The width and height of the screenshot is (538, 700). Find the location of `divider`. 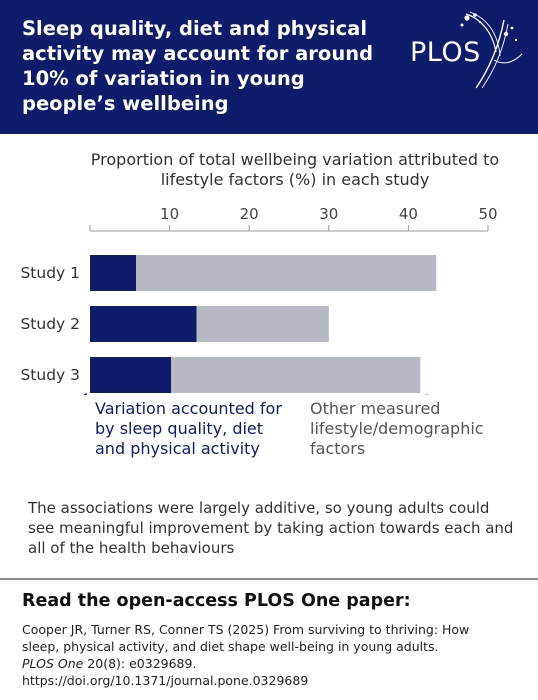

divider is located at coordinates (269, 579).